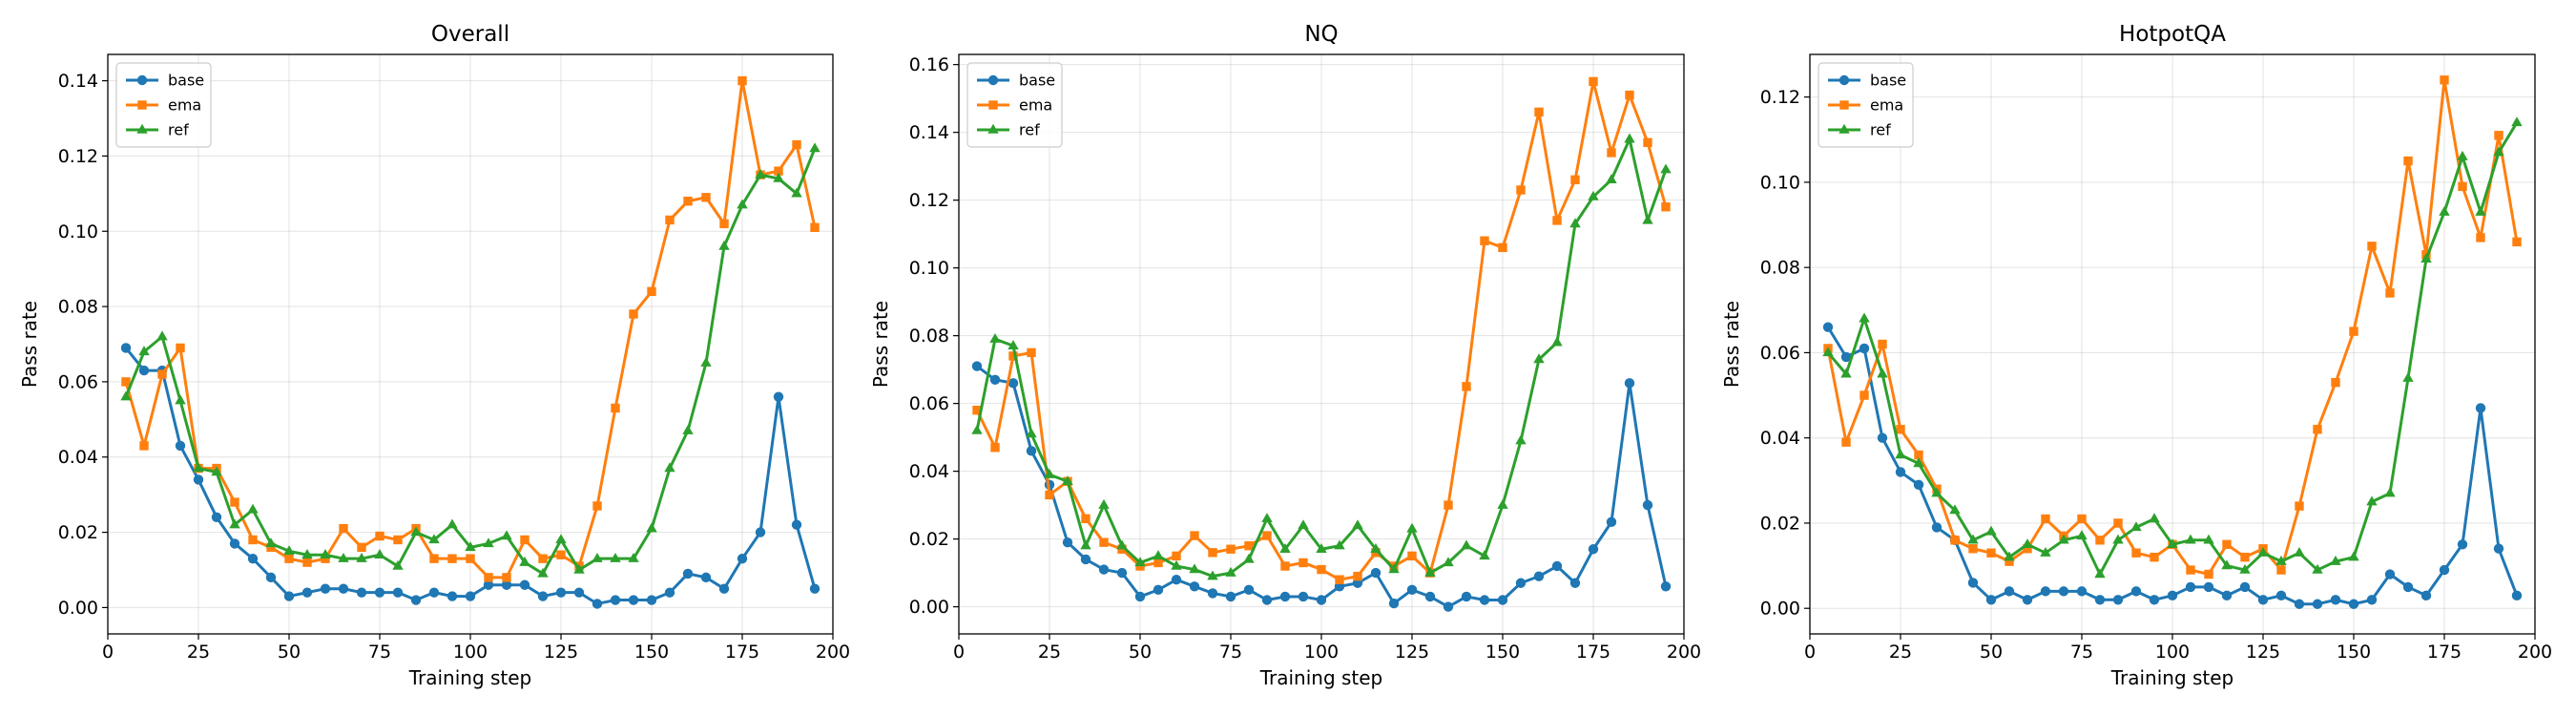  Describe the element at coordinates (1502, 652) in the screenshot. I see `x-tick-label: 150` at that location.